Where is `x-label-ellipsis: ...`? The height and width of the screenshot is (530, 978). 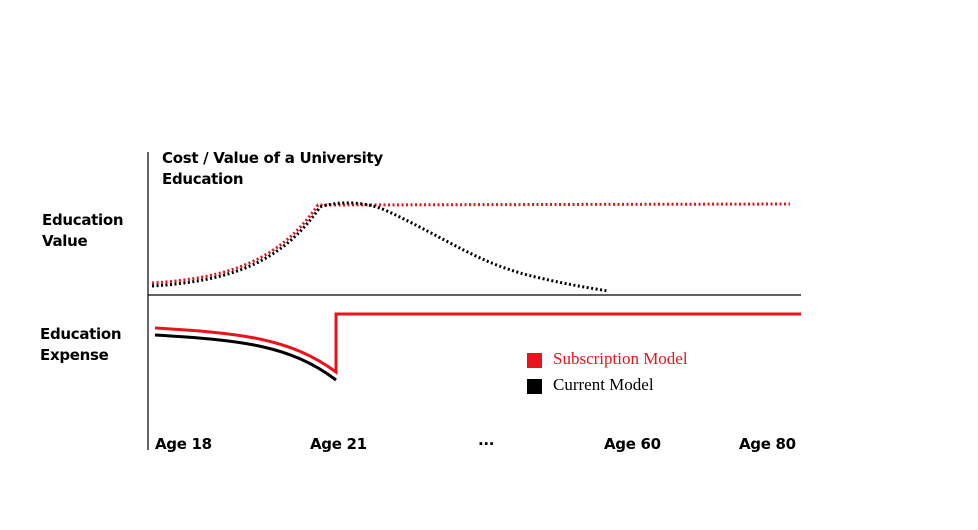 x-label-ellipsis: ... is located at coordinates (486, 440).